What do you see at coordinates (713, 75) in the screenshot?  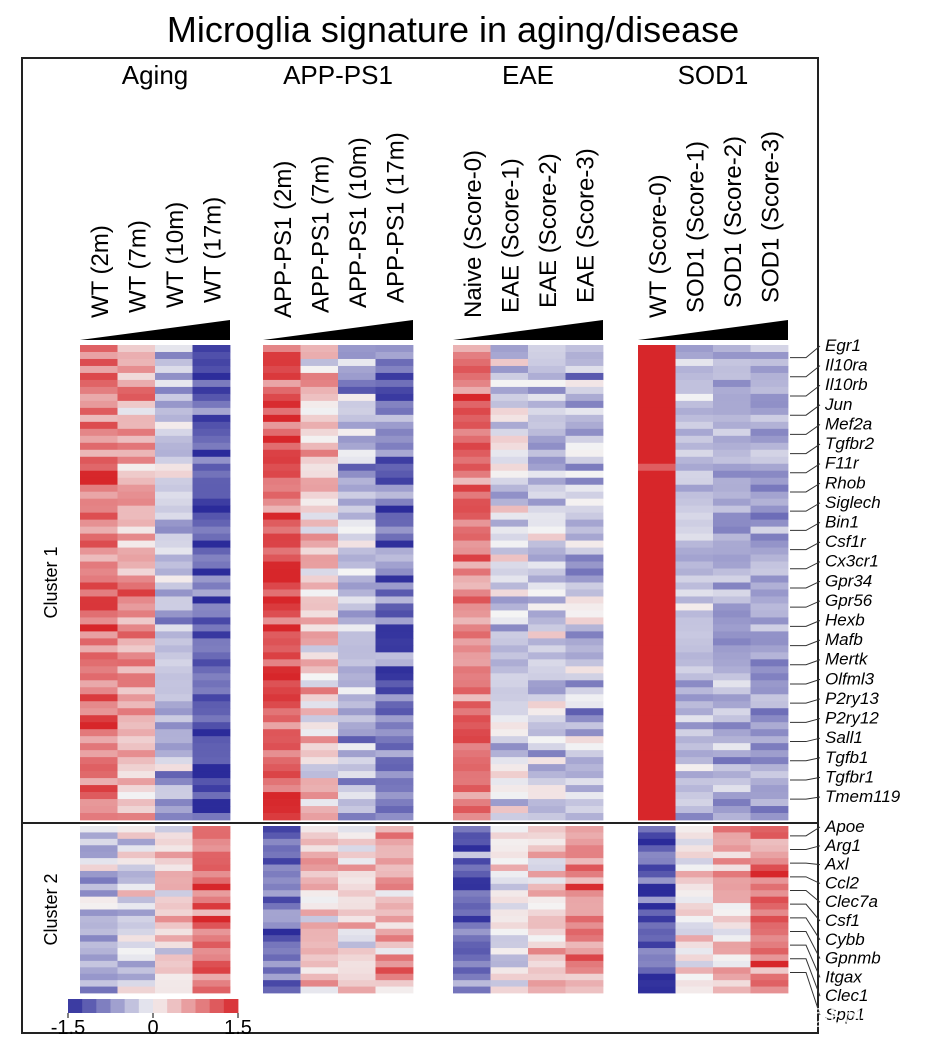 I see `group-label: SOD1` at bounding box center [713, 75].